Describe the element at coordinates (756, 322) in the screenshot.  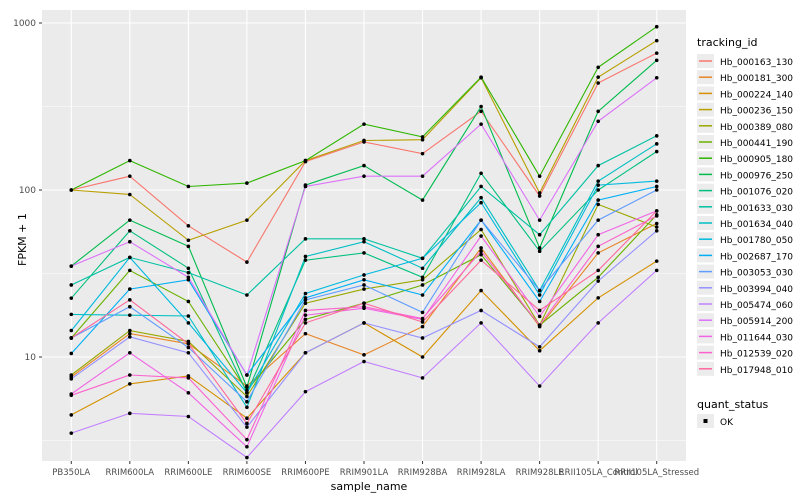
I see `legend-label-Hb_005914_200: Hb_005914_200` at that location.